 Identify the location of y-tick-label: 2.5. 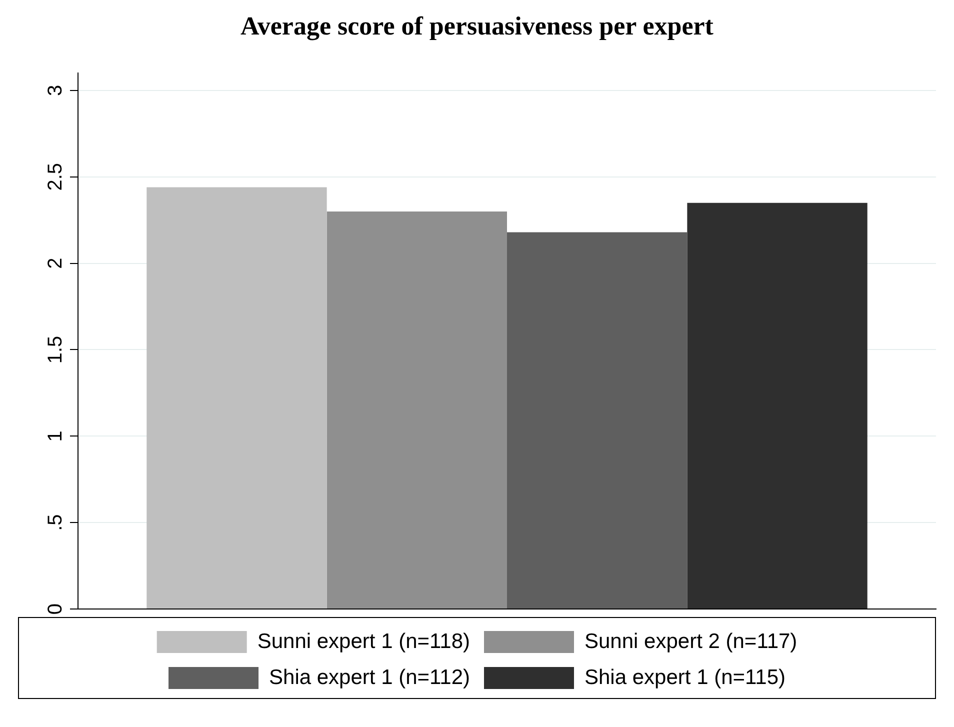
(55, 176).